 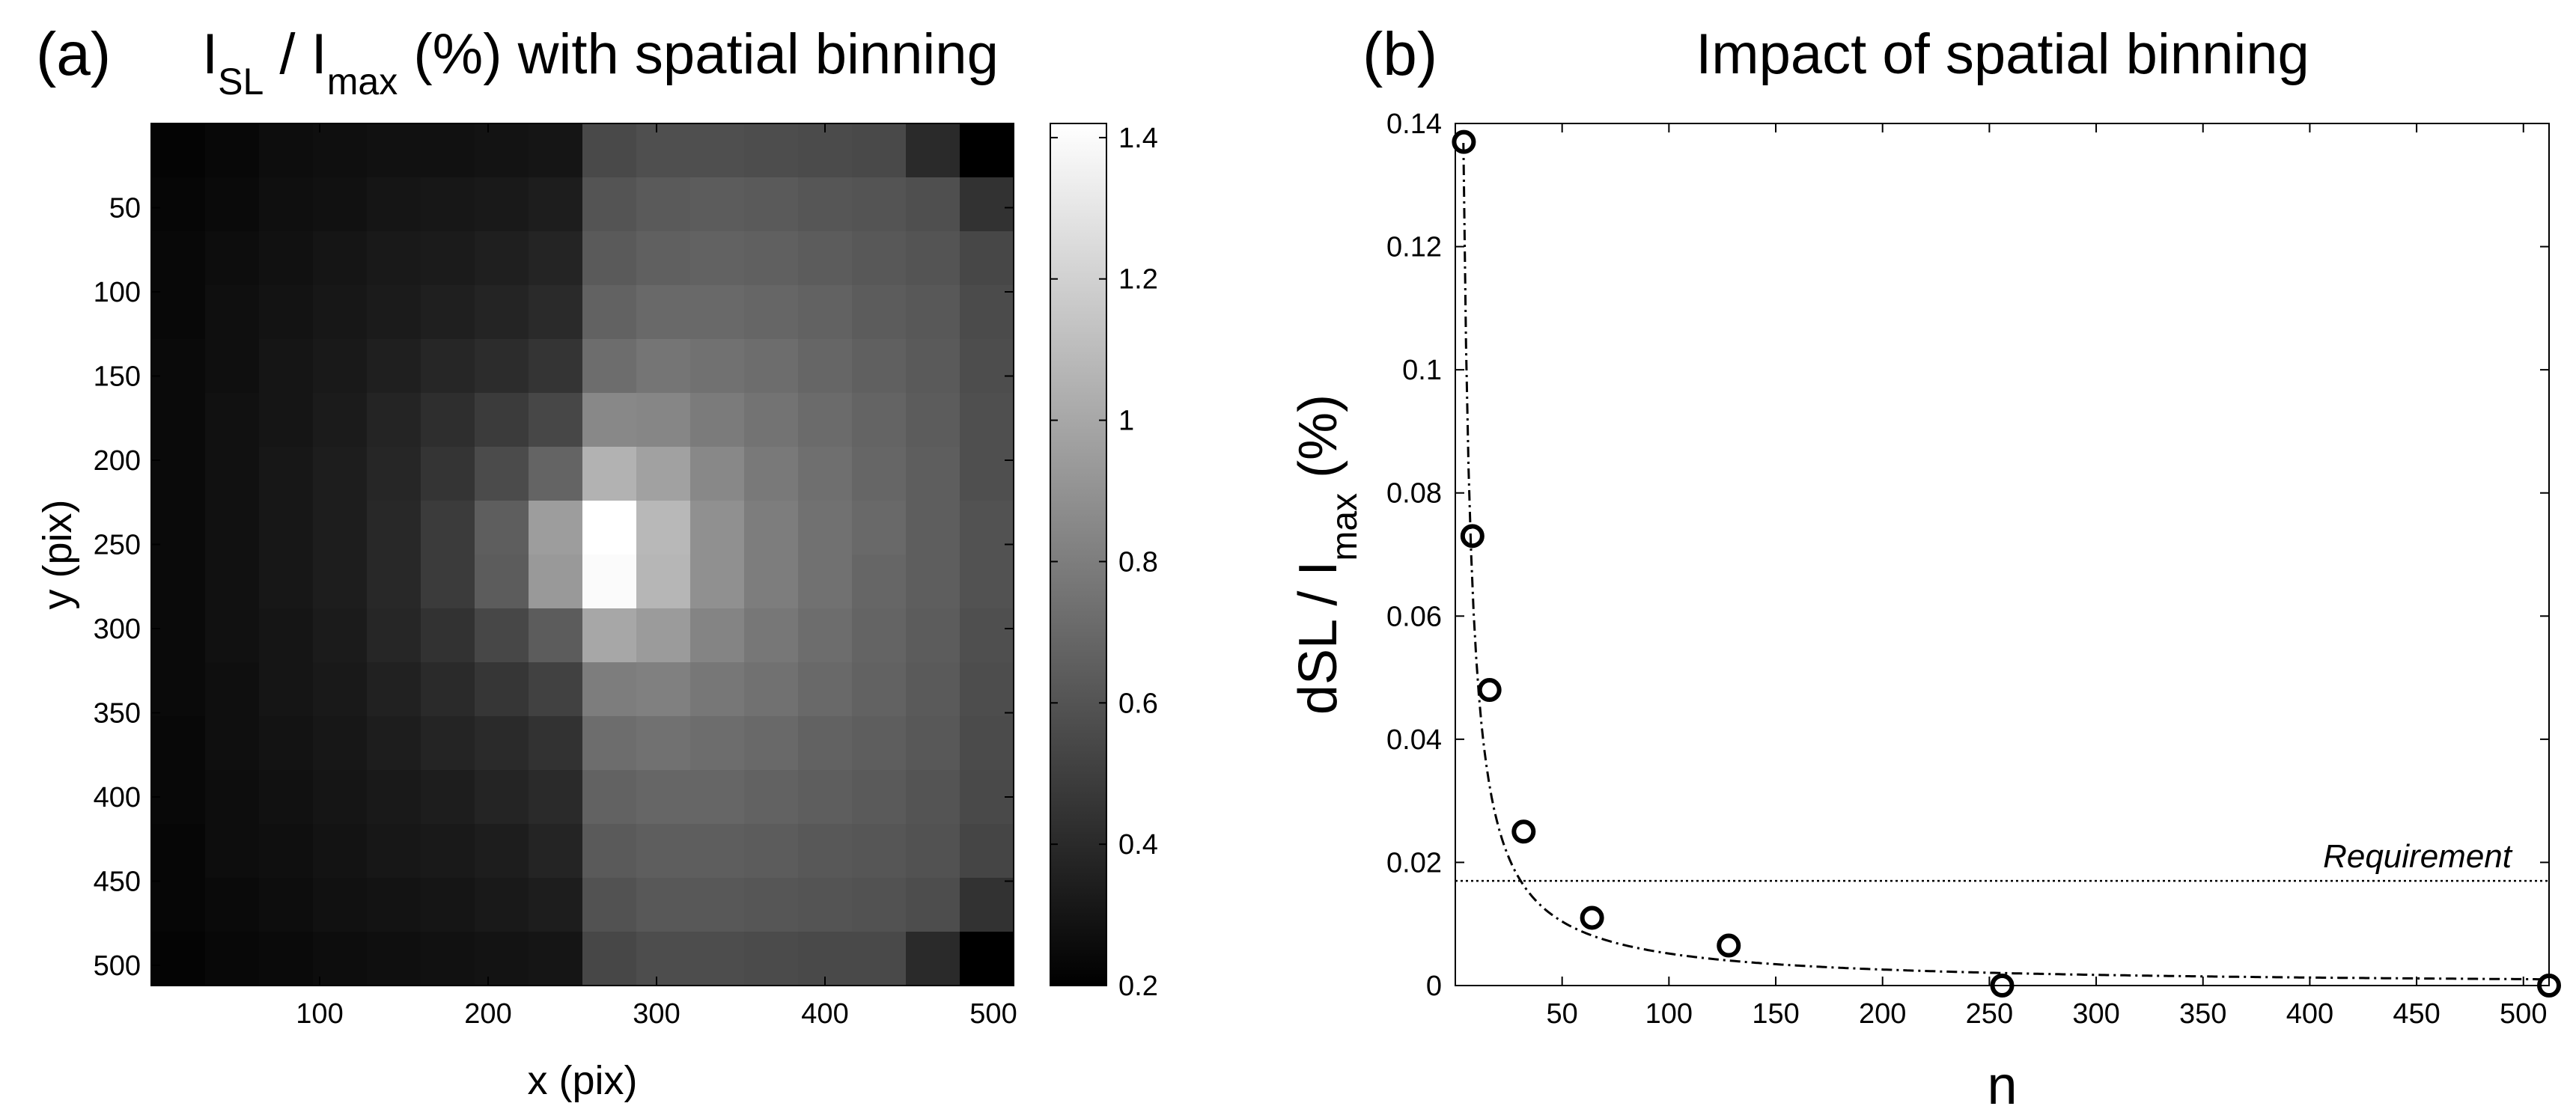 I want to click on colorbar-tick-label: 0.4, so click(x=1138, y=845).